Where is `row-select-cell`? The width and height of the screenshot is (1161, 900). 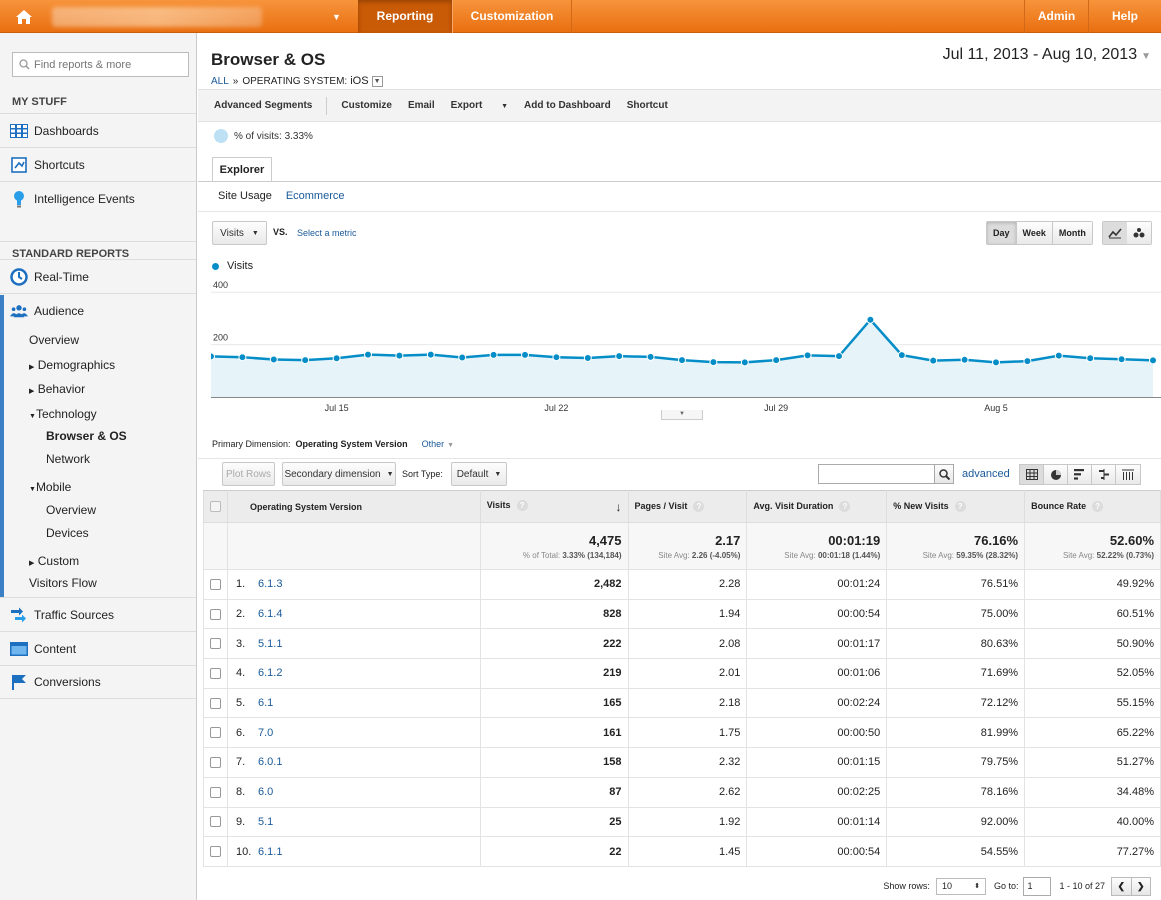
row-select-cell is located at coordinates (215, 762).